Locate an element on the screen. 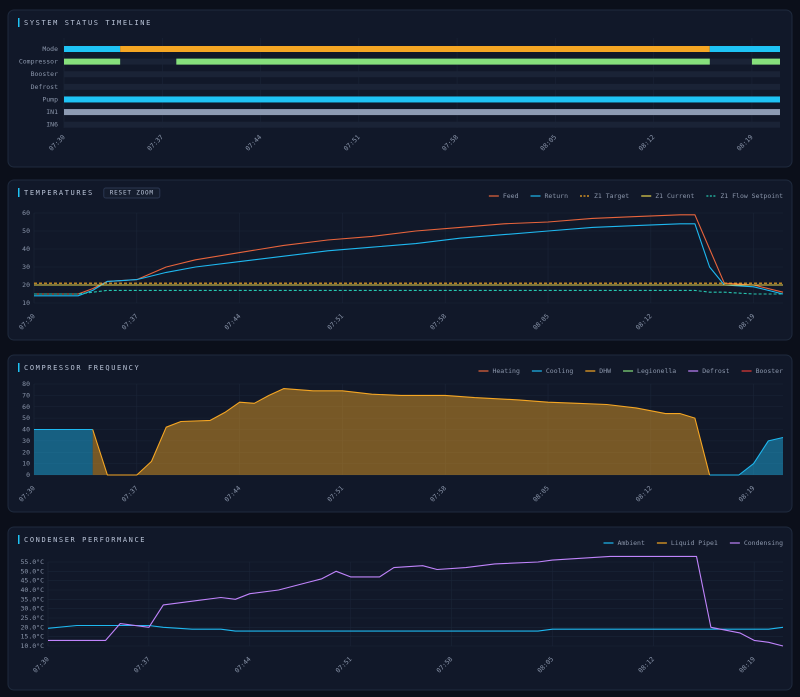 Image resolution: width=800 pixels, height=697 pixels. y-tick-label: 0 is located at coordinates (28, 475).